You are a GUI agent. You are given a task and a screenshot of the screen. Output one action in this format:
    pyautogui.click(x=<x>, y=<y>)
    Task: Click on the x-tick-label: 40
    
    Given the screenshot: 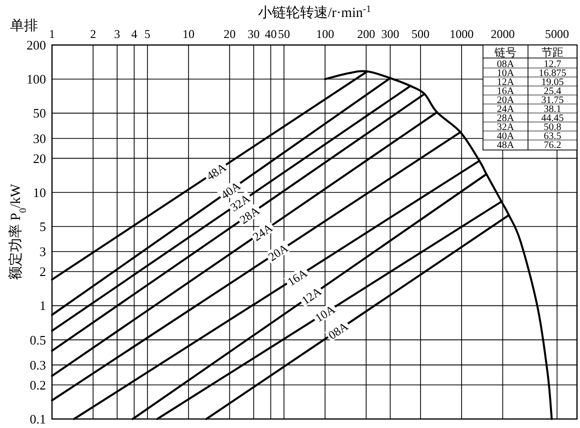 What is the action you would take?
    pyautogui.click(x=270, y=34)
    